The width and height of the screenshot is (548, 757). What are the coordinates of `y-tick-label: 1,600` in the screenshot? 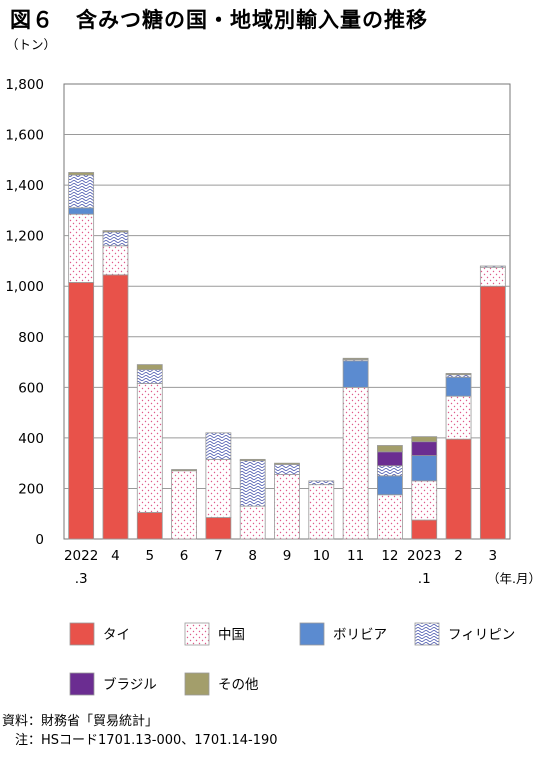 It's located at (24, 136).